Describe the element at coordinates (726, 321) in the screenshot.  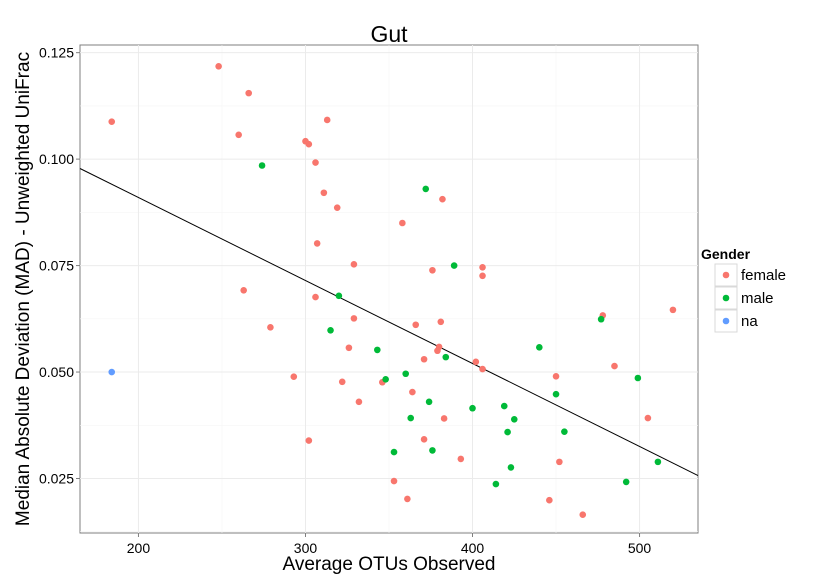
I see `legend-key-na` at that location.